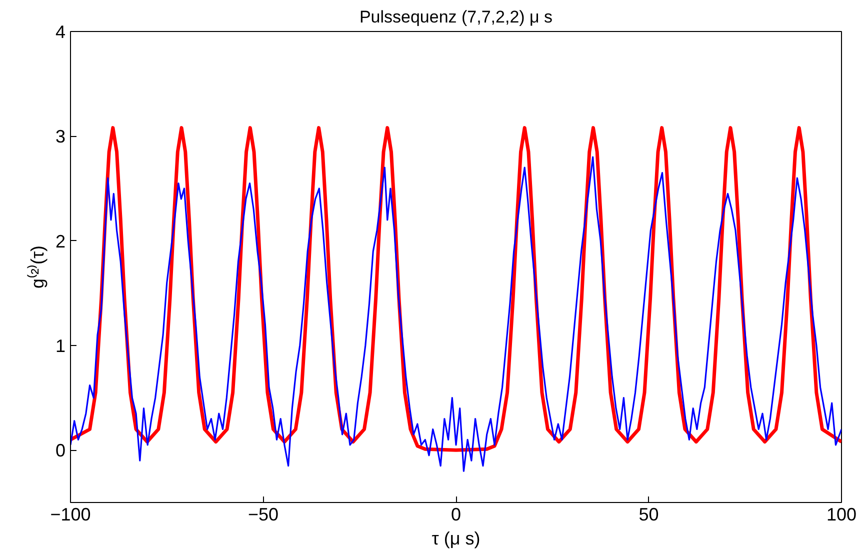 Image resolution: width=866 pixels, height=551 pixels. Describe the element at coordinates (60, 241) in the screenshot. I see `y-tick-label: 2` at that location.